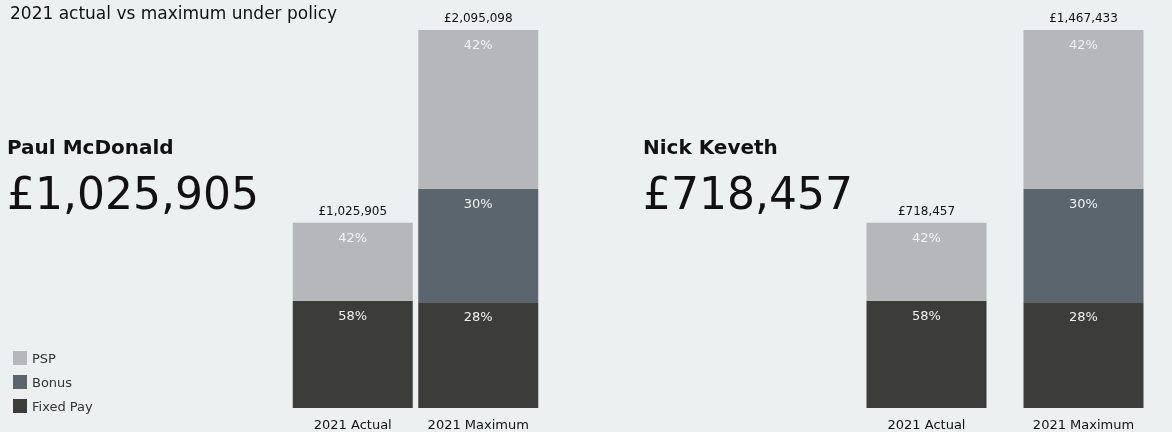  What do you see at coordinates (353, 210) in the screenshot?
I see `annotation: £1,025,905` at bounding box center [353, 210].